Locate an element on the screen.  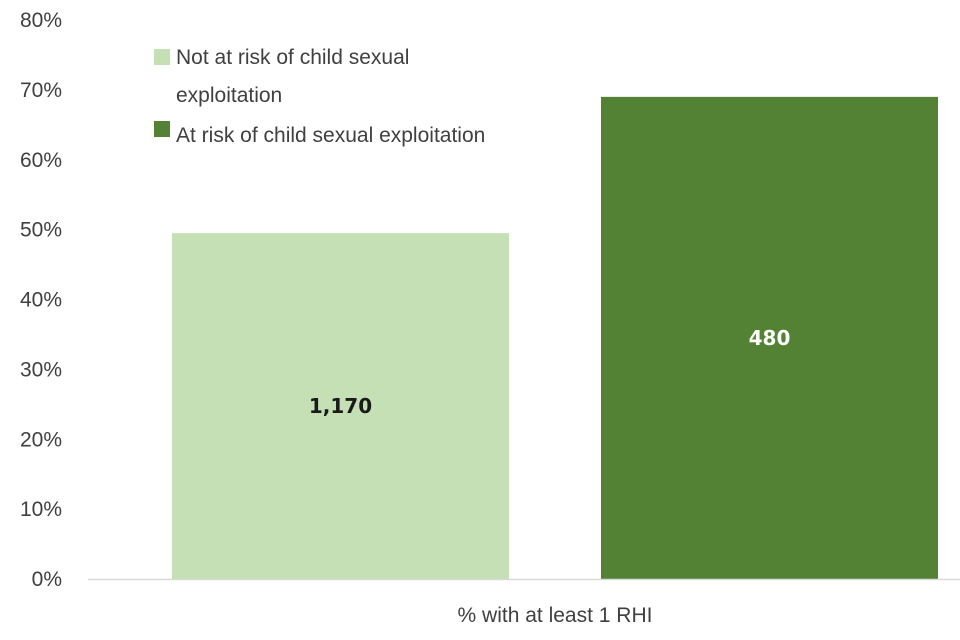
y-tick-label: 30% is located at coordinates (41, 369).